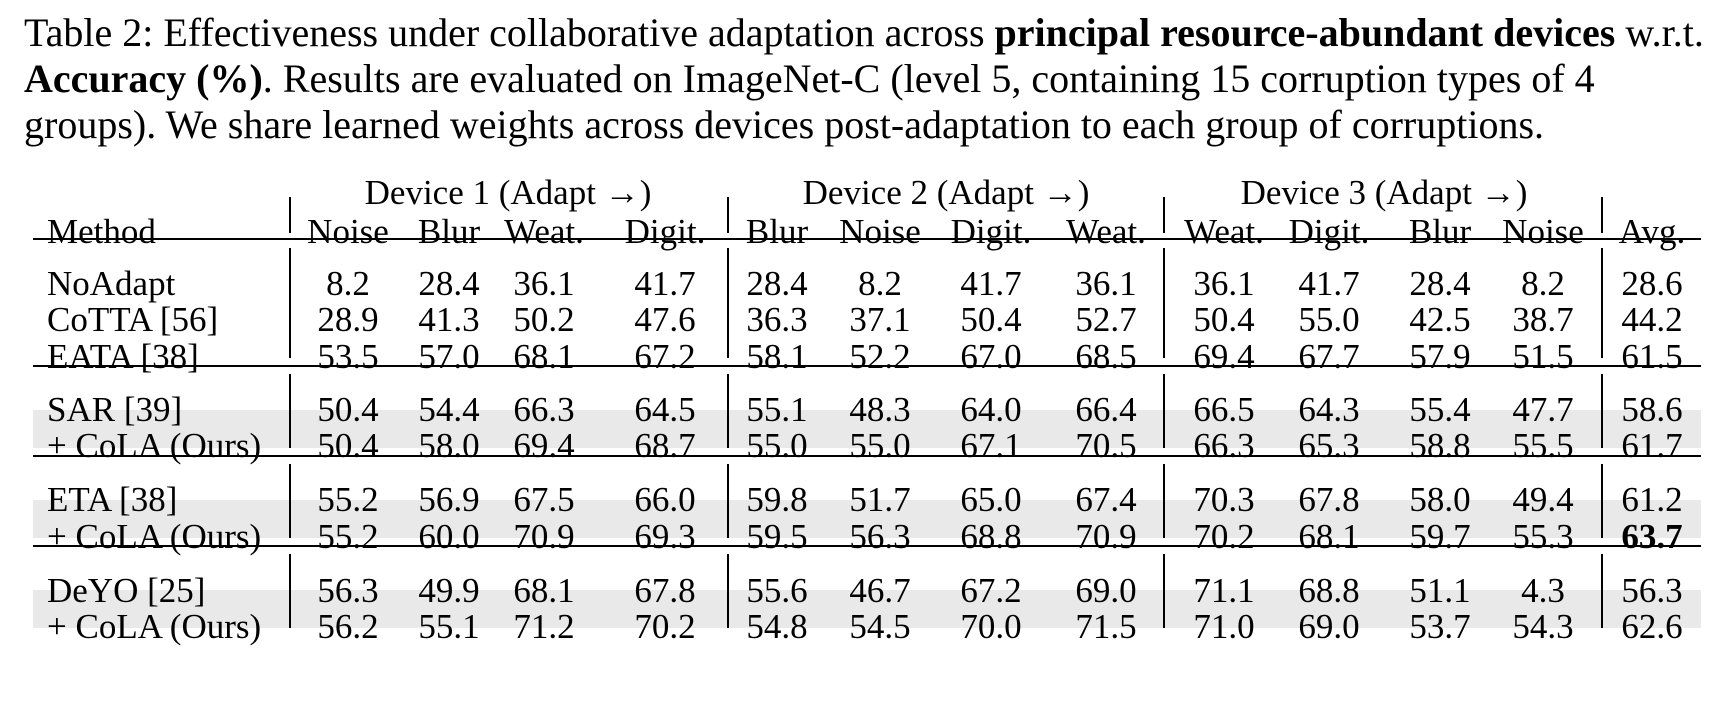 The image size is (1729, 722). Describe the element at coordinates (1329, 356) in the screenshot. I see `value-cell: 67.7` at that location.